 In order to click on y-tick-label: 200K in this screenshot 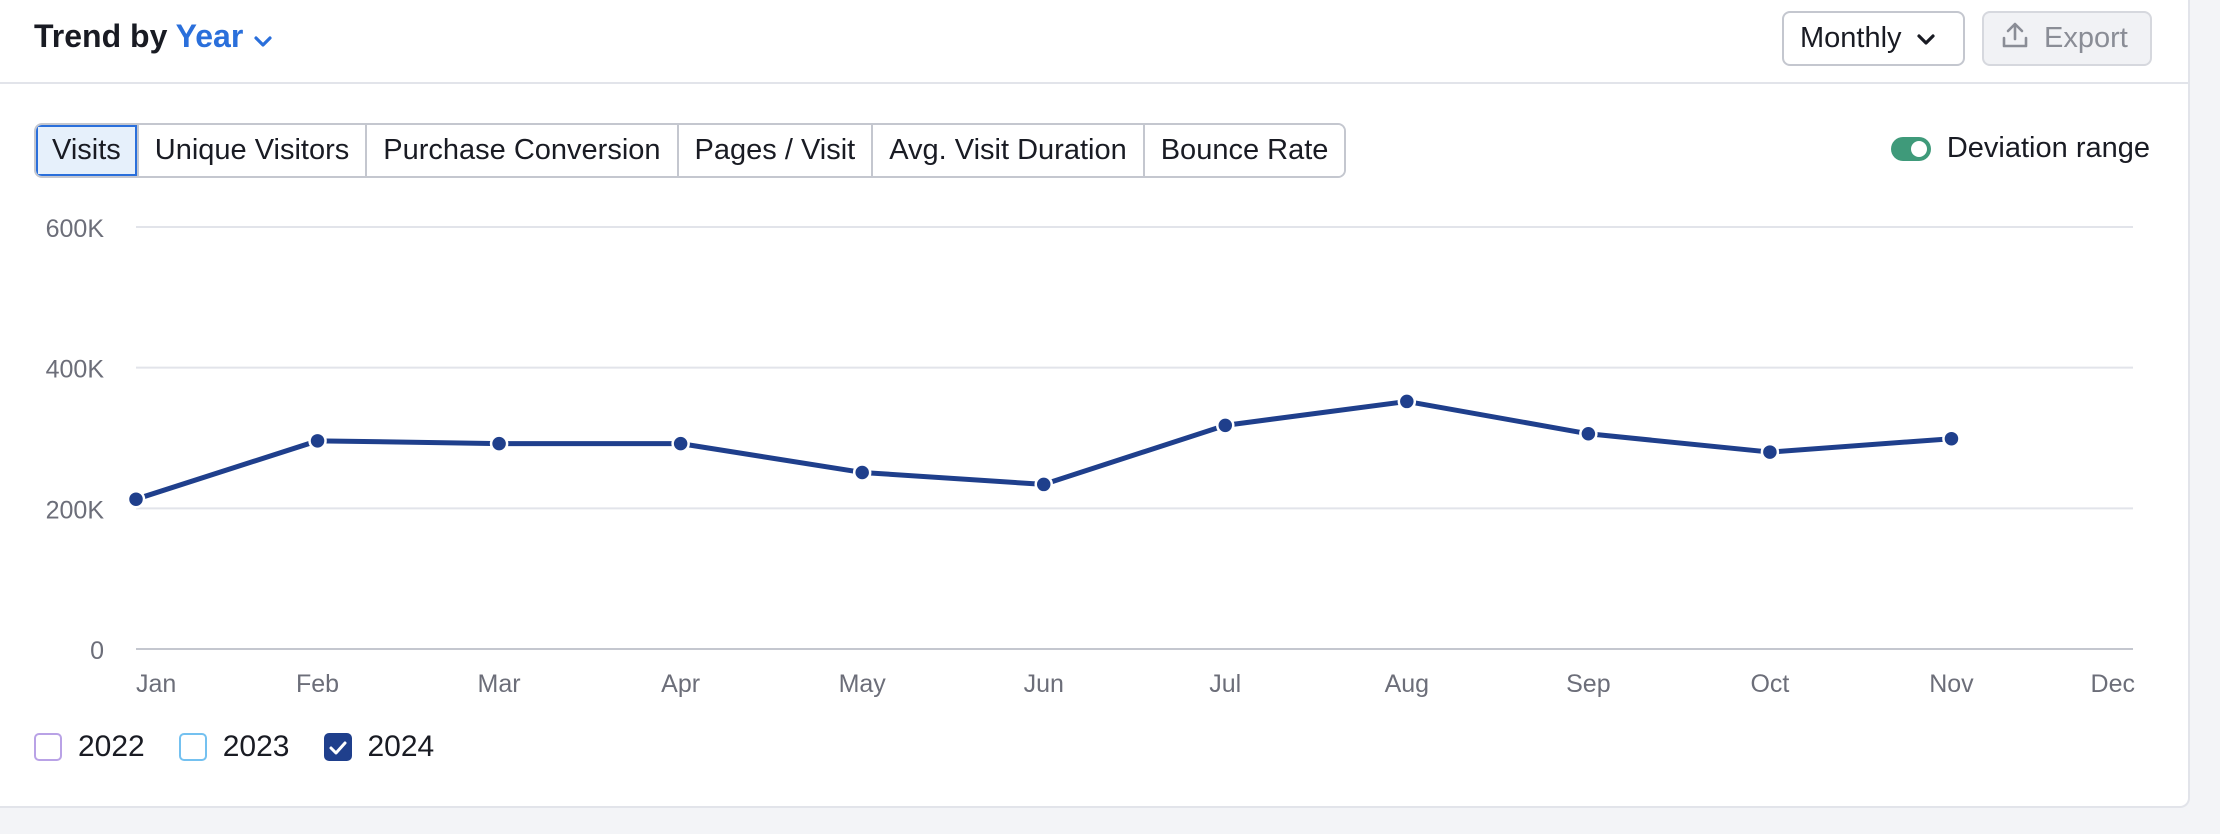, I will do `click(75, 510)`.